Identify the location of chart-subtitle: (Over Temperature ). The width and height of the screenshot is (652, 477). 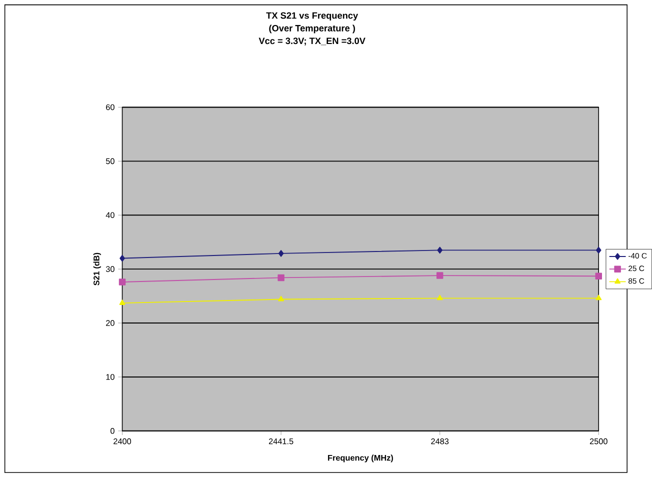
(312, 29).